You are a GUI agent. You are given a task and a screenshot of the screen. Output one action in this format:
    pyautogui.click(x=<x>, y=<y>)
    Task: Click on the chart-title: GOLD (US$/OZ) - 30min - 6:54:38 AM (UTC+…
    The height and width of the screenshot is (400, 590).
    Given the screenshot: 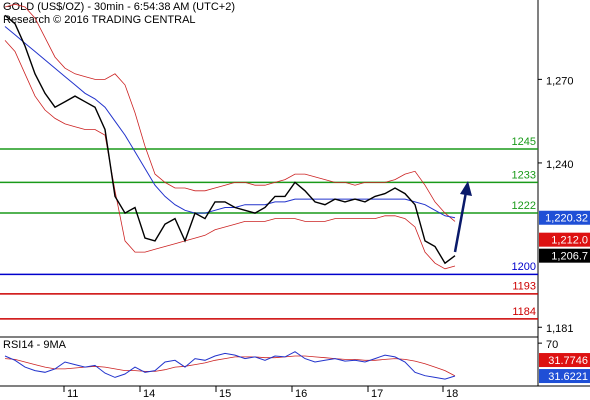 What is the action you would take?
    pyautogui.click(x=119, y=7)
    